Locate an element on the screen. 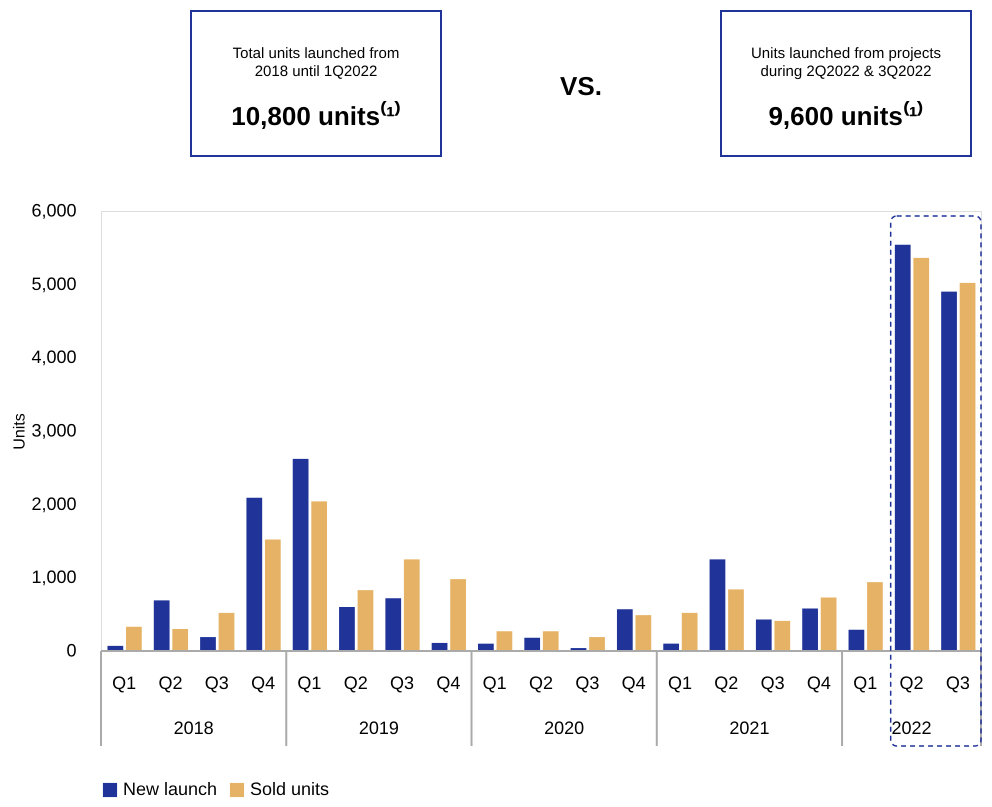 This screenshot has width=992, height=807. text: 2018 is located at coordinates (194, 728).